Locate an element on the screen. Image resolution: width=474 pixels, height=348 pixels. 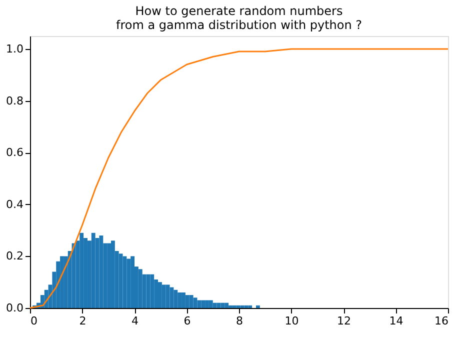
x-tick-label: 16 is located at coordinates (441, 321).